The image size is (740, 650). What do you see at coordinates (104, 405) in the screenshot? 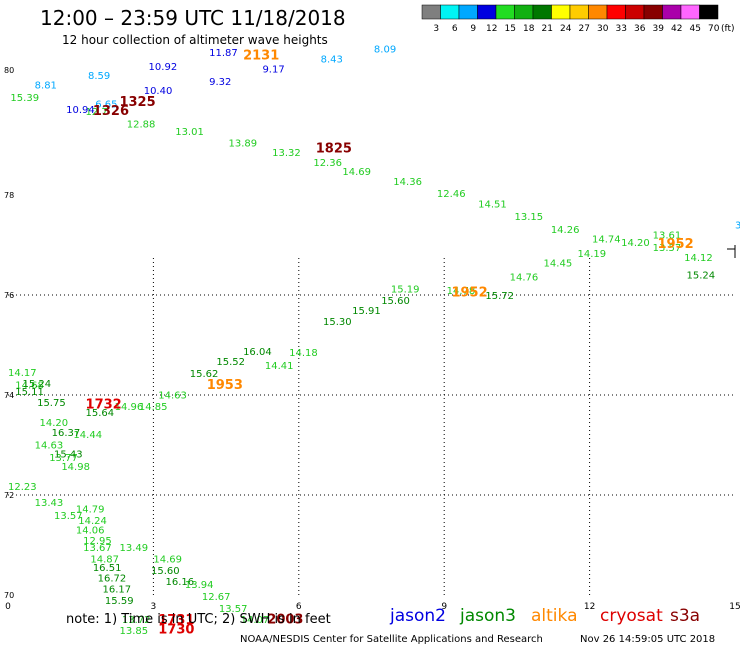
I see `pass-time-label: 1732` at bounding box center [104, 405].